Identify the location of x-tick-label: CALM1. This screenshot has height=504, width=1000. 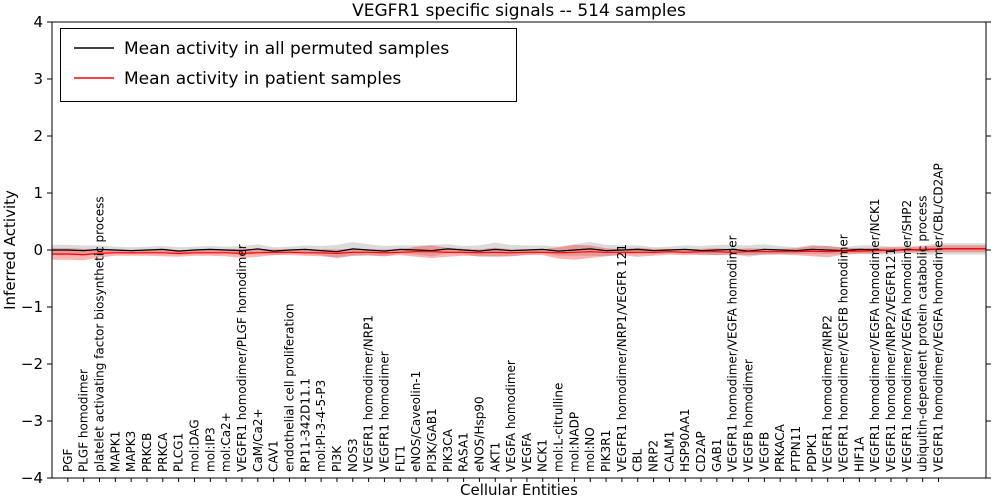
(669, 451).